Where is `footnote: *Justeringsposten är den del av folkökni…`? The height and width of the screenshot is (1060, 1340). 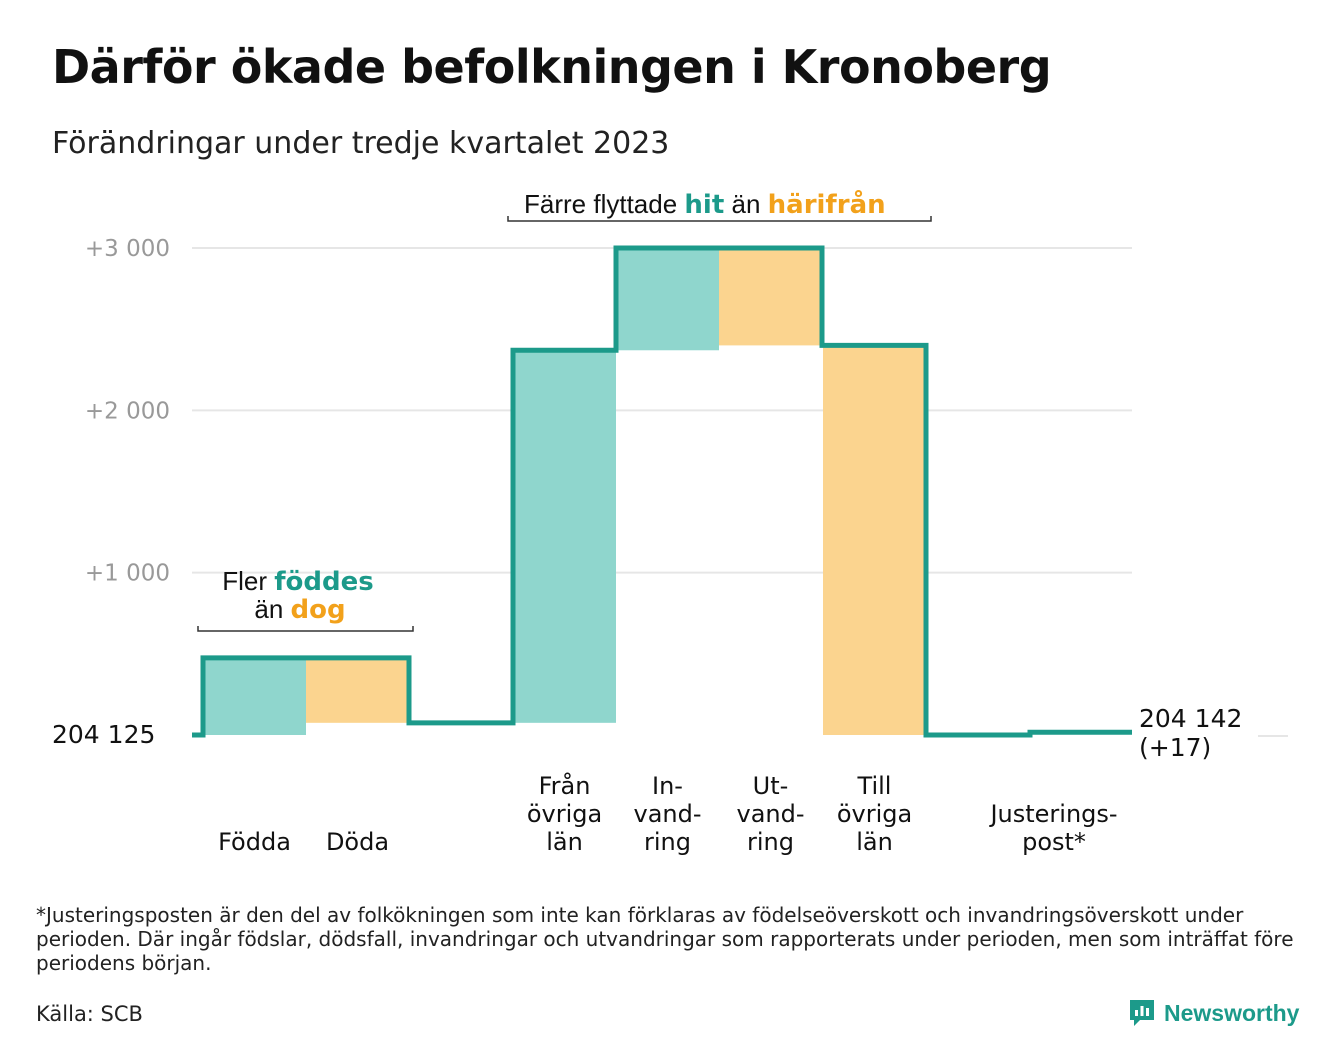 footnote: *Justeringsposten är den del av folkökni… is located at coordinates (665, 939).